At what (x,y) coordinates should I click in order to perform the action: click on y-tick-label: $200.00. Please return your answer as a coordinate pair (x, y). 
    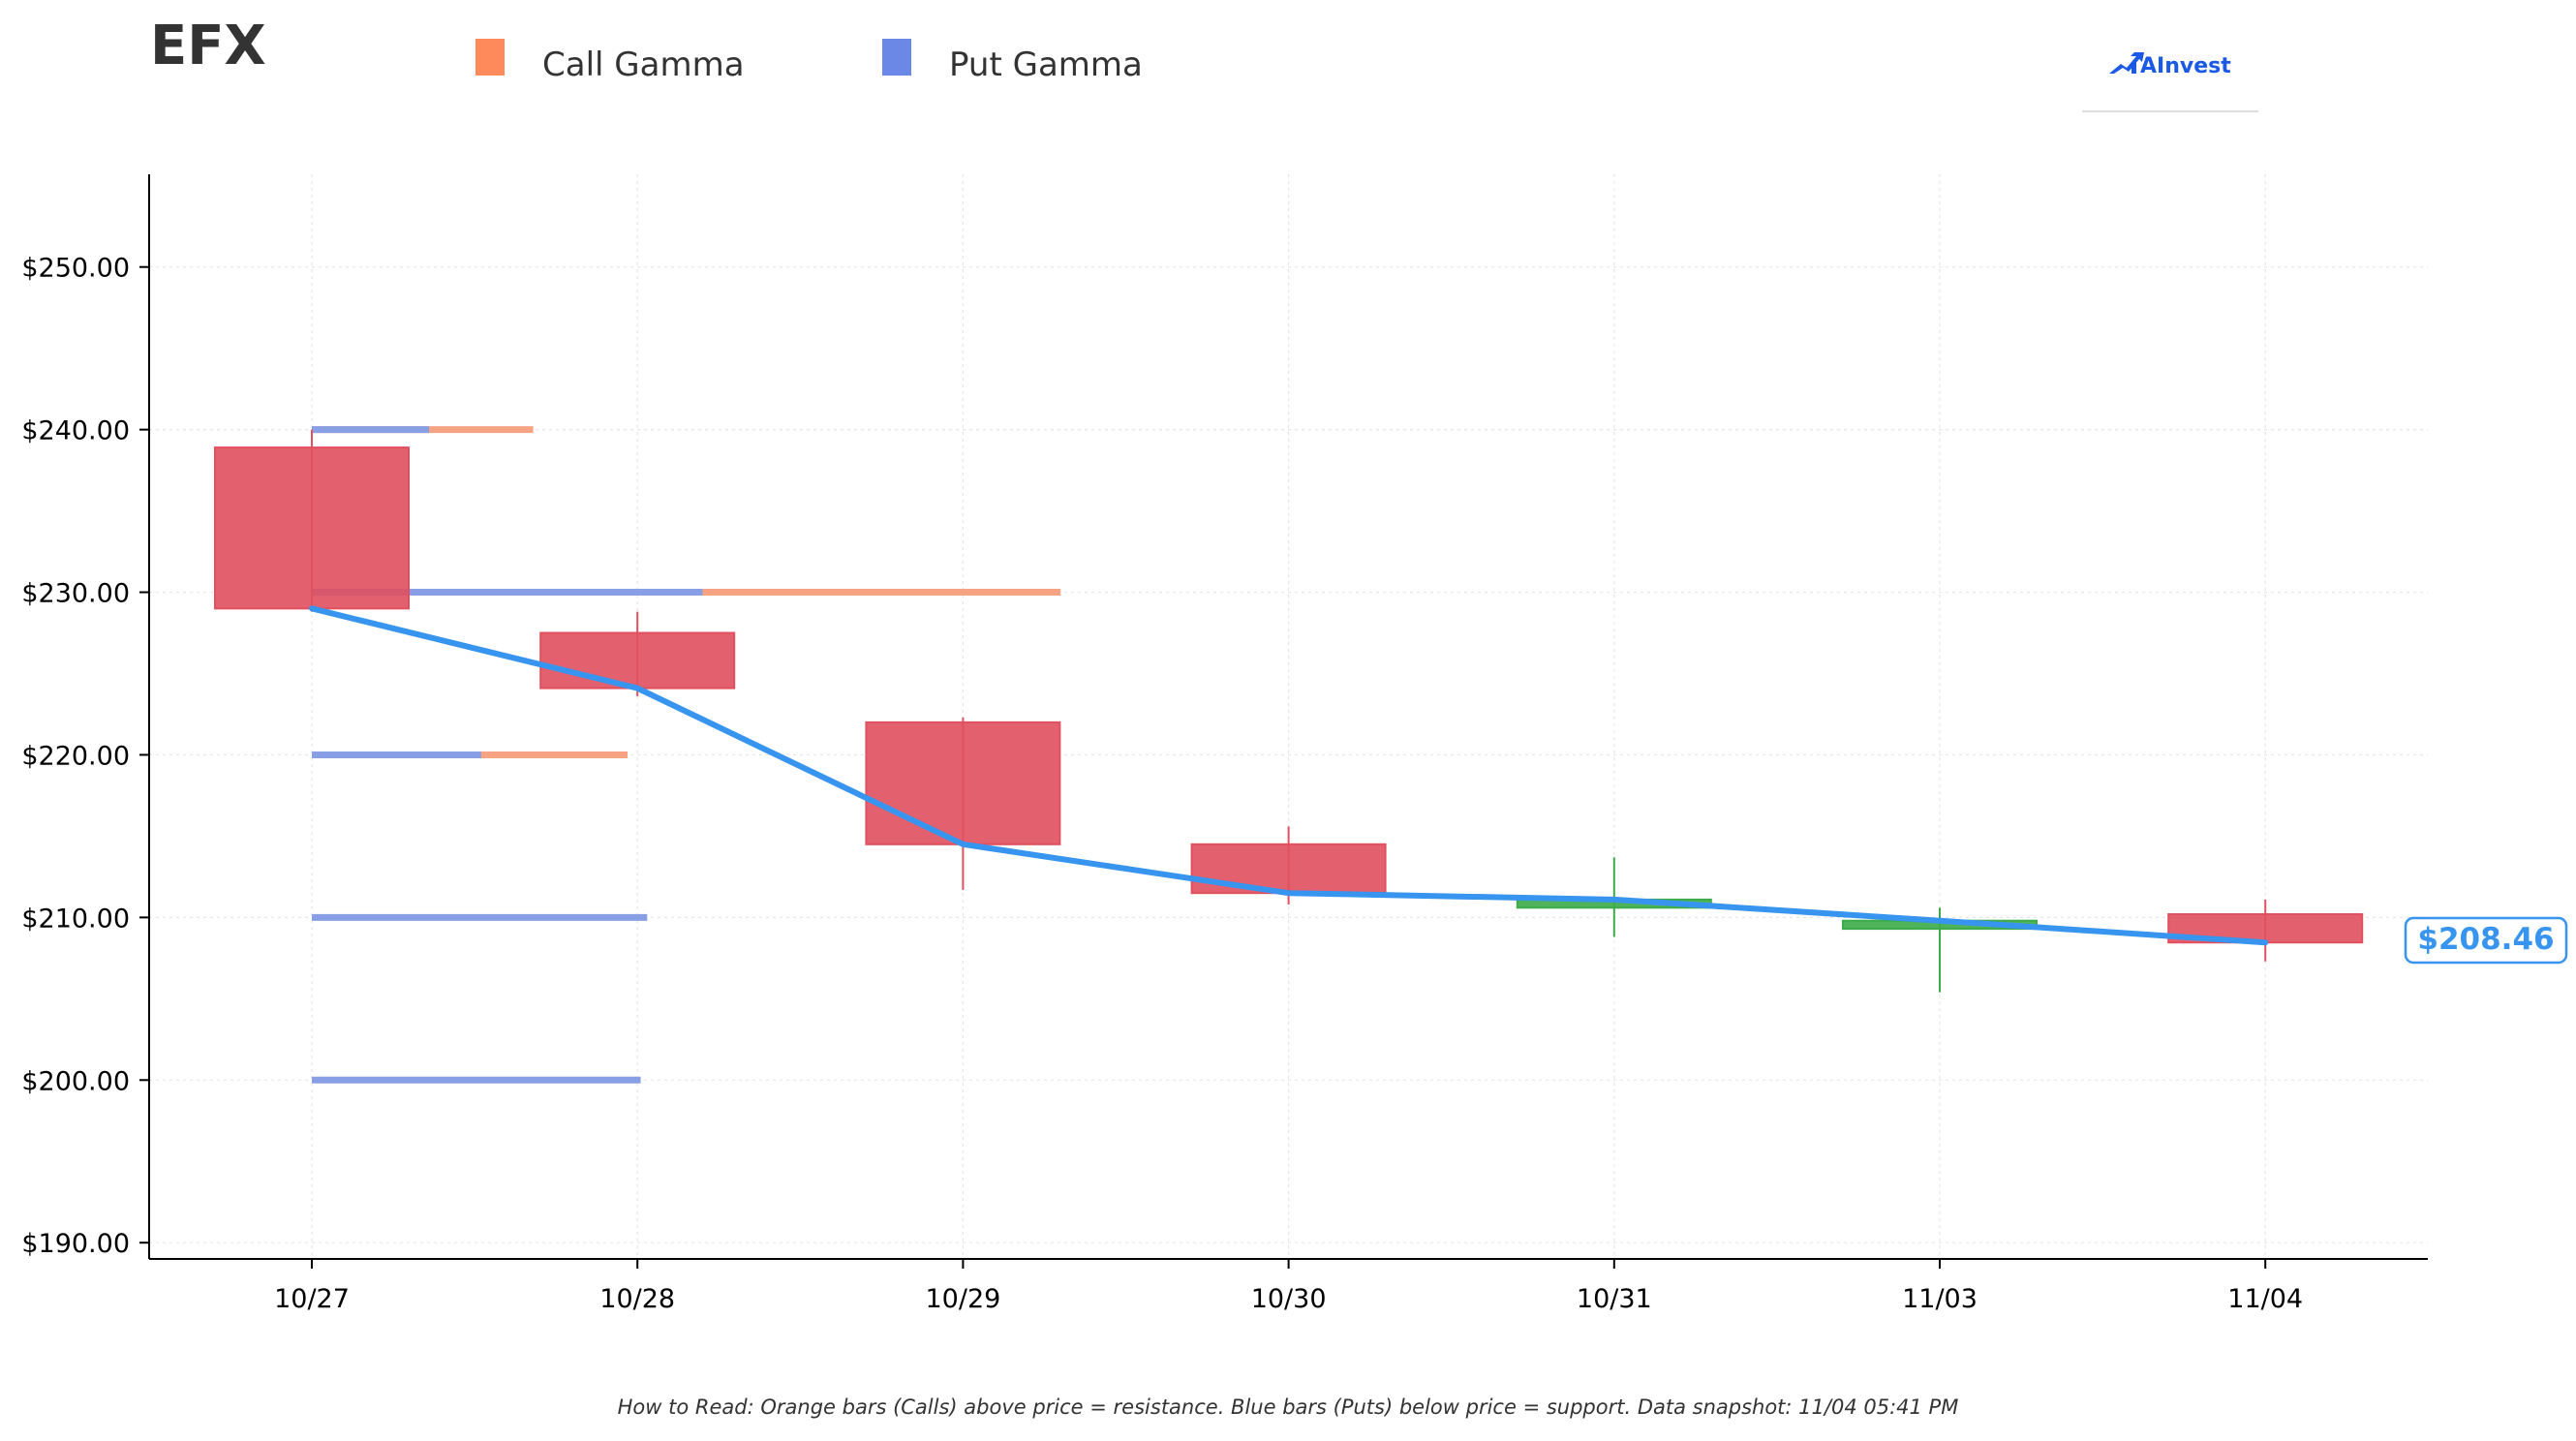
    Looking at the image, I should click on (75, 1081).